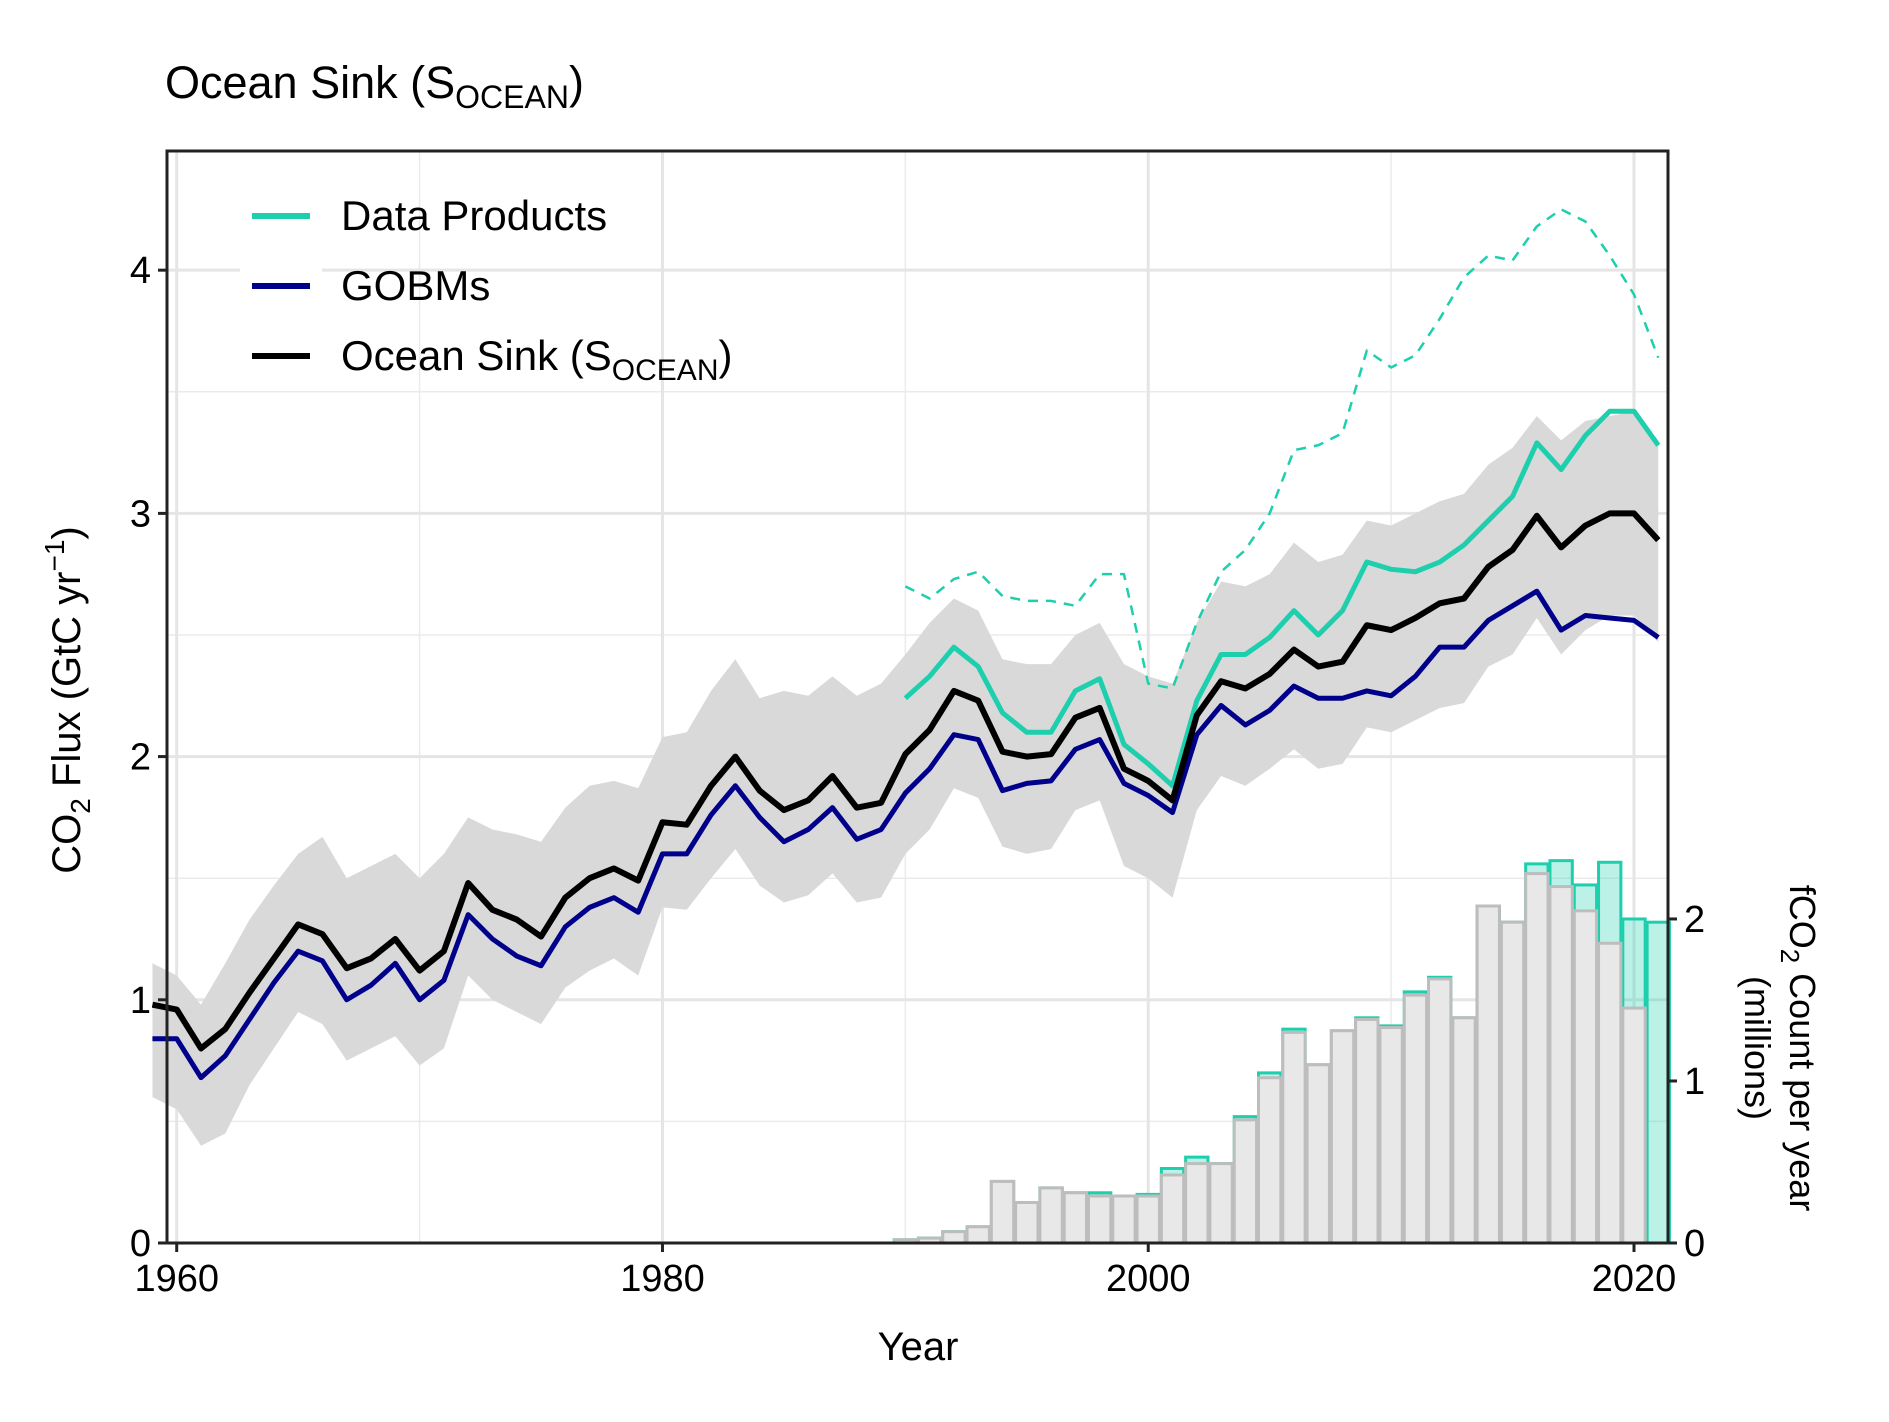  I want to click on legend-text: Ocean Sink (S, so click(476, 355).